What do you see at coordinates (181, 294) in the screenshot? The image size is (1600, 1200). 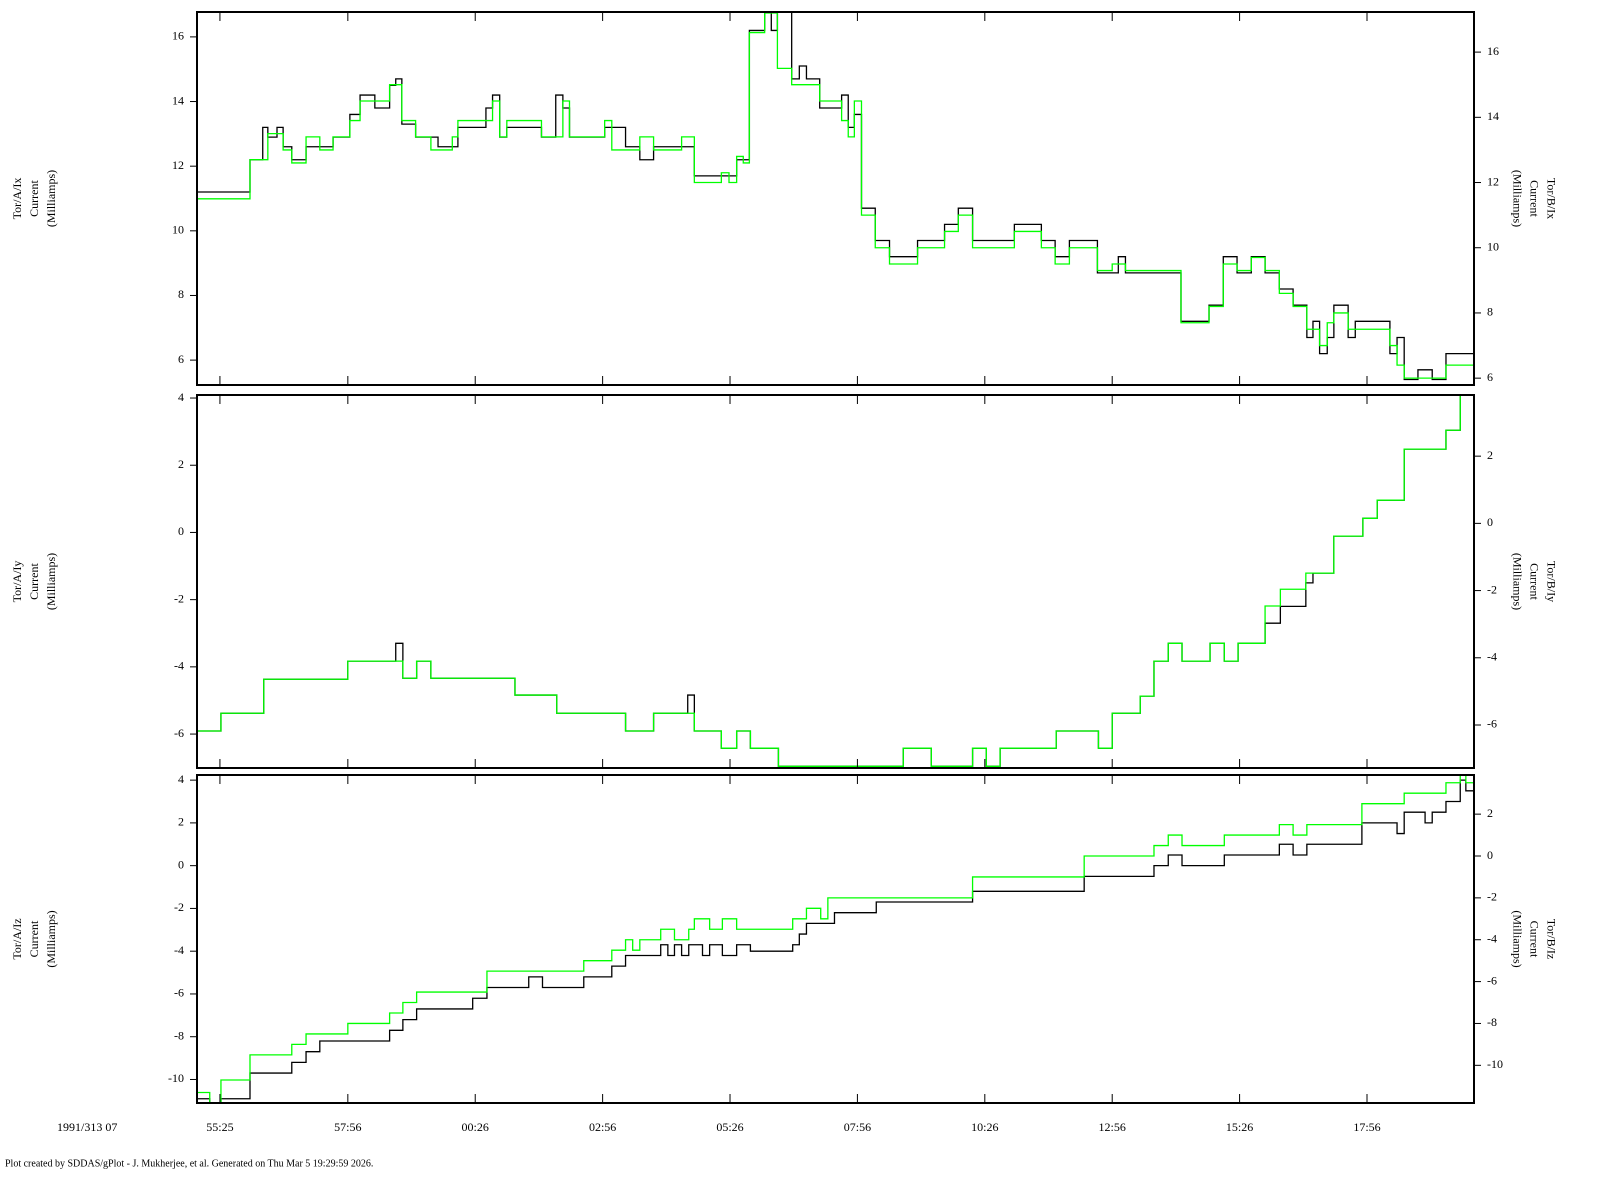 I see `y-tick-label: 8` at bounding box center [181, 294].